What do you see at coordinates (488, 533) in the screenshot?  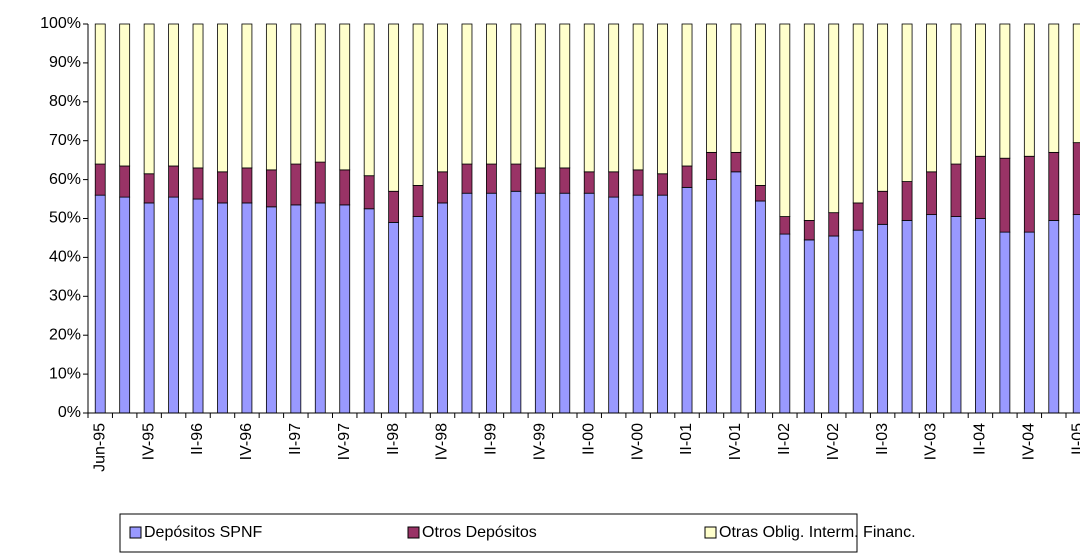 I see `legend-box` at bounding box center [488, 533].